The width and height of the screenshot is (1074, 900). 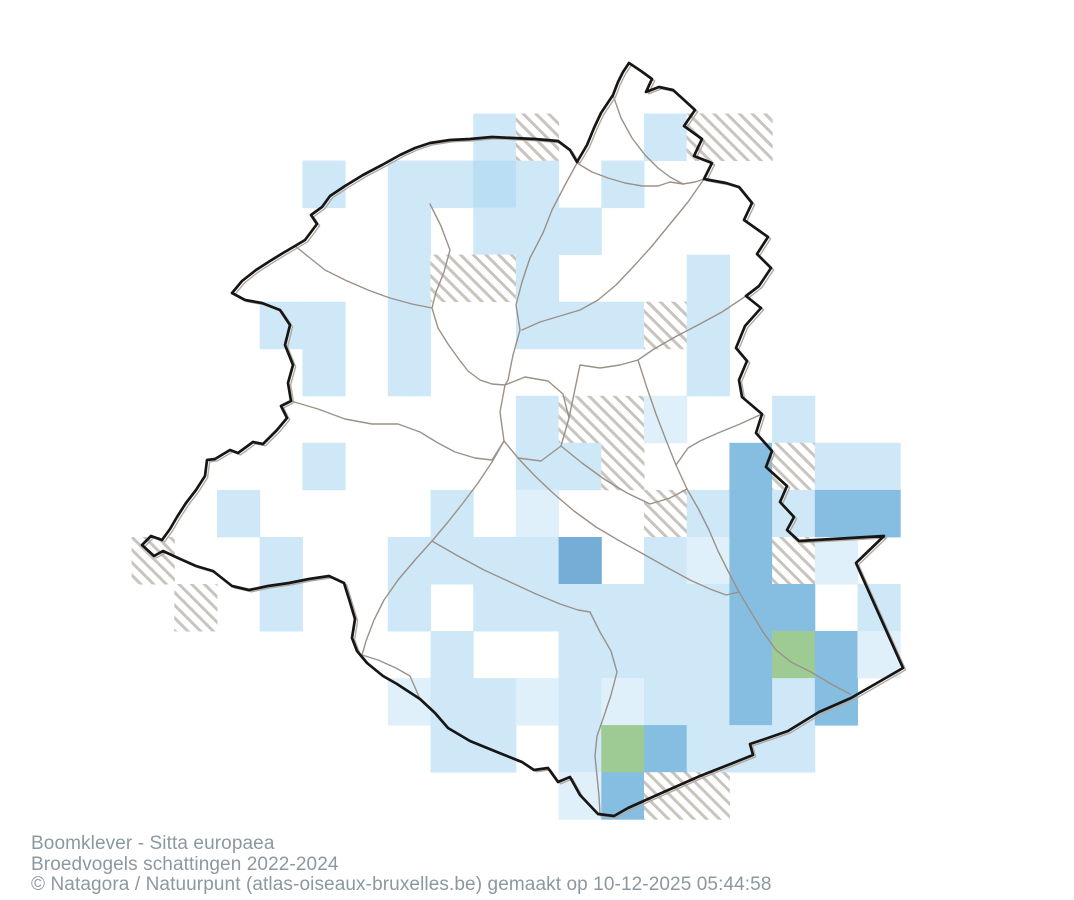 I want to click on grid-cell-c13r8, so click(x=708, y=513).